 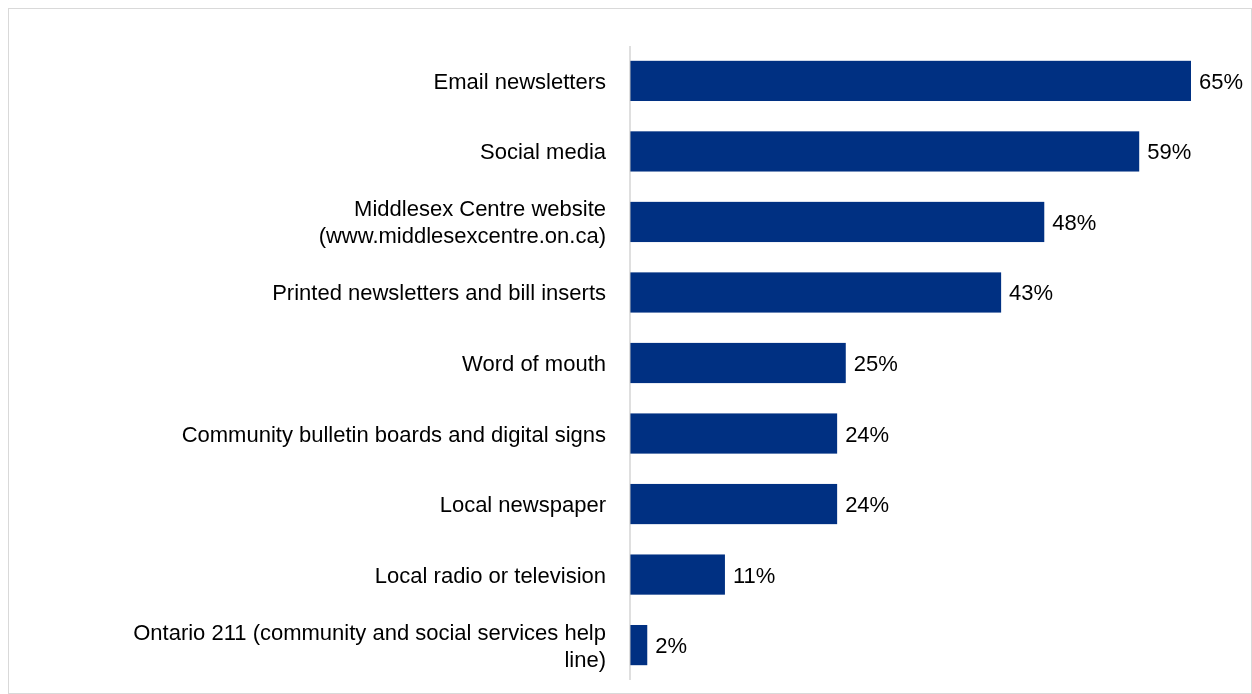 What do you see at coordinates (1074, 222) in the screenshot?
I see `data-label: 48%` at bounding box center [1074, 222].